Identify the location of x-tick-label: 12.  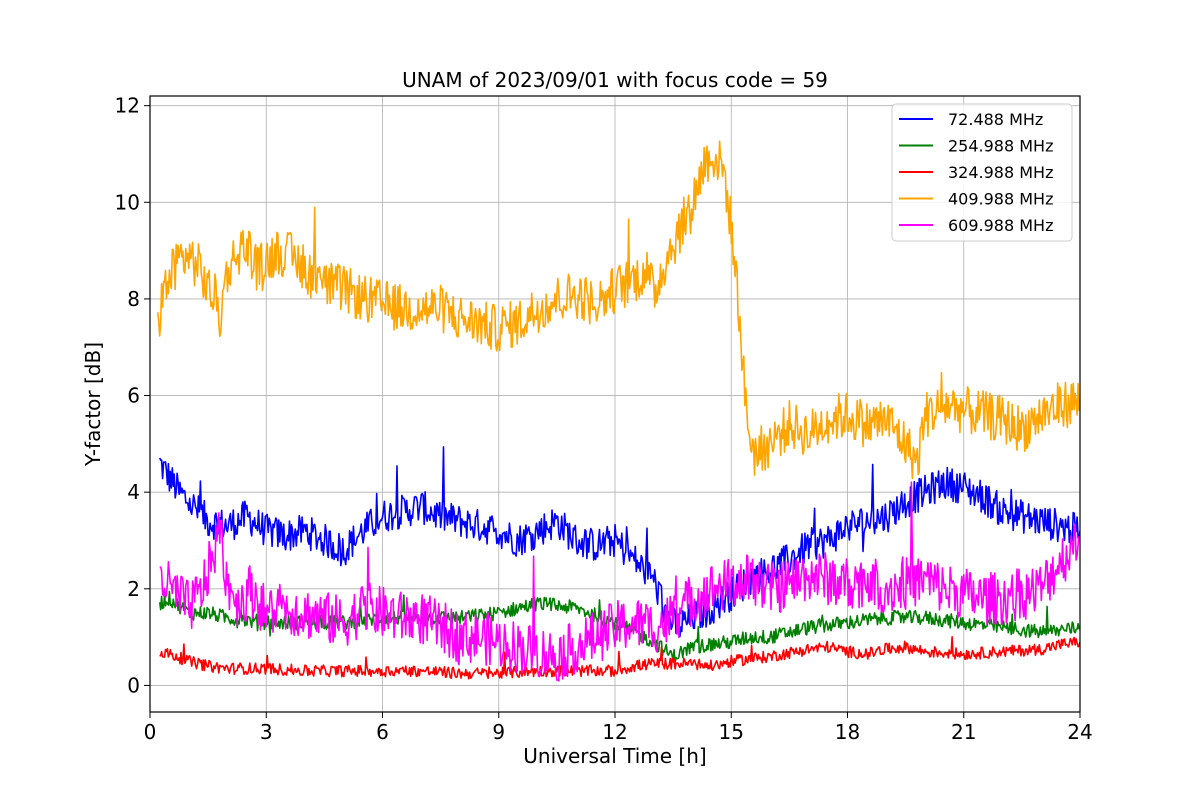
(614, 732).